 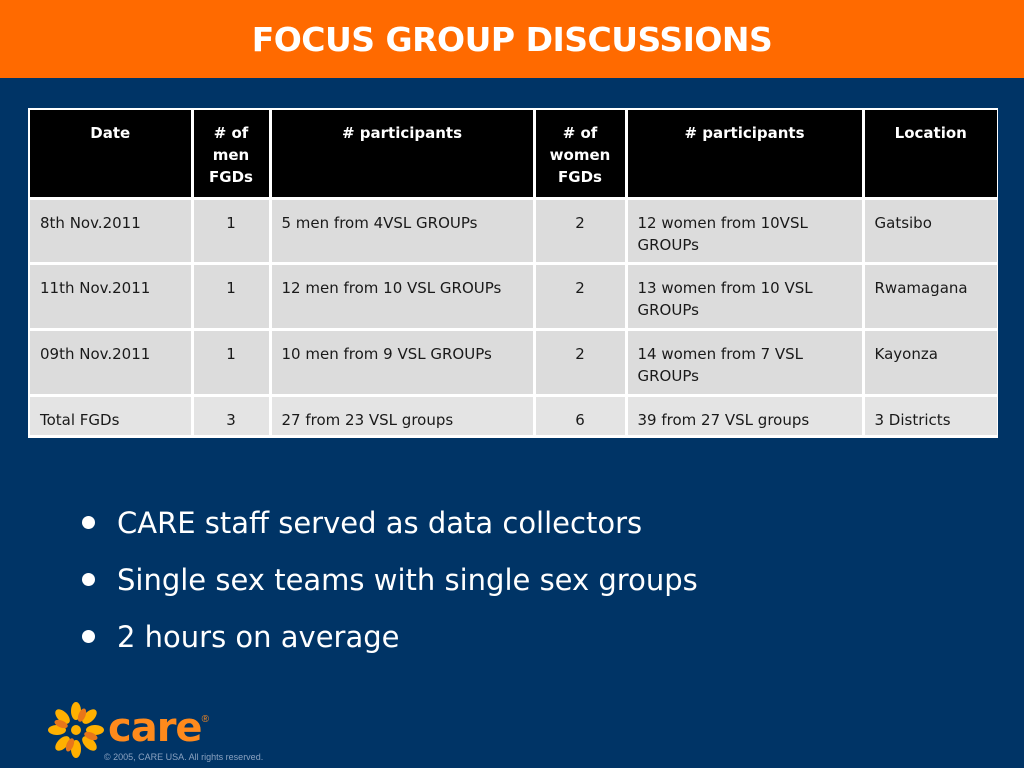 What do you see at coordinates (232, 154) in the screenshot?
I see `header-men-fgds: # of men FGDs` at bounding box center [232, 154].